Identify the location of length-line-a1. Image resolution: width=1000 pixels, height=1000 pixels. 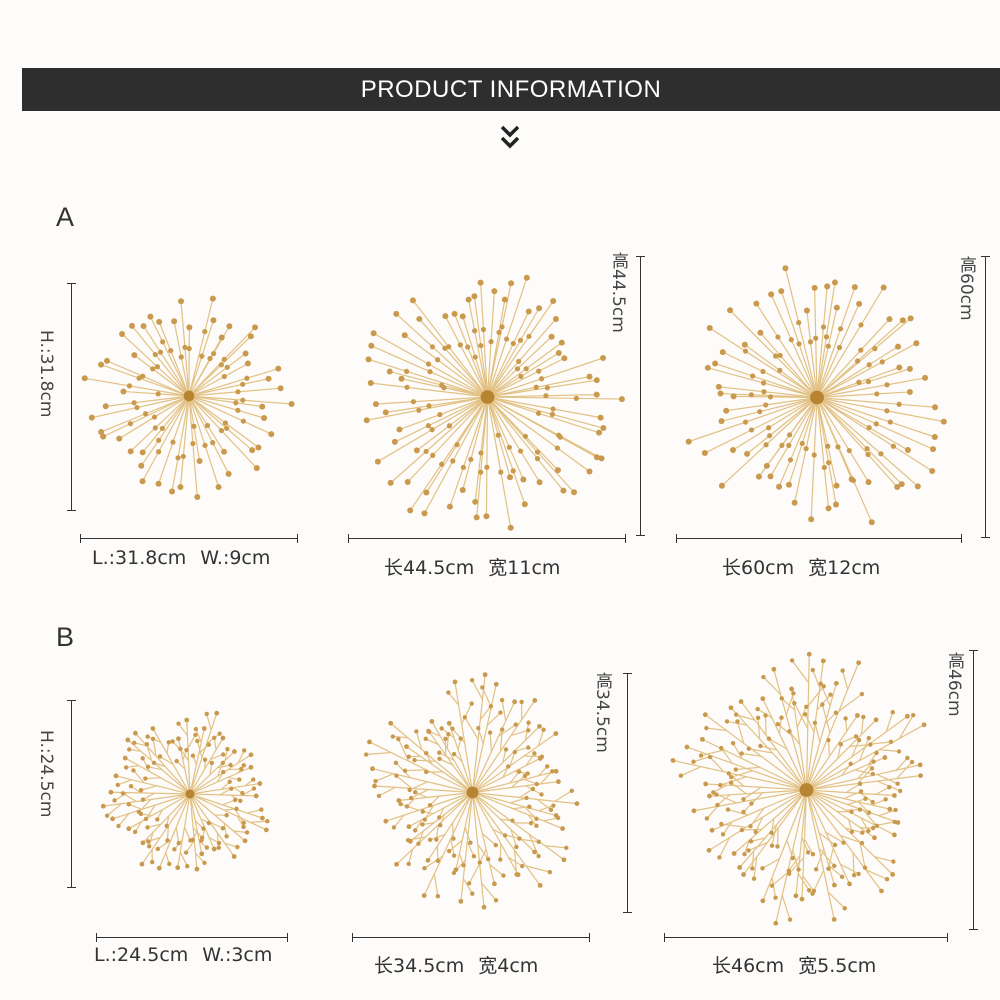
(189, 538).